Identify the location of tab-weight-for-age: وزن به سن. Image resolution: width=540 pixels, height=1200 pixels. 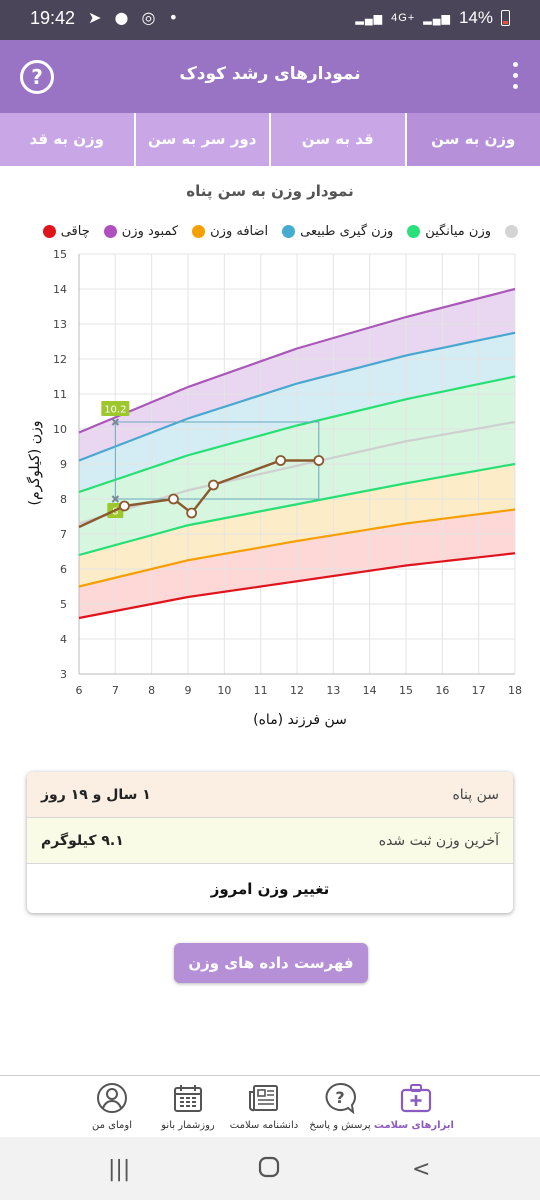
(472, 139).